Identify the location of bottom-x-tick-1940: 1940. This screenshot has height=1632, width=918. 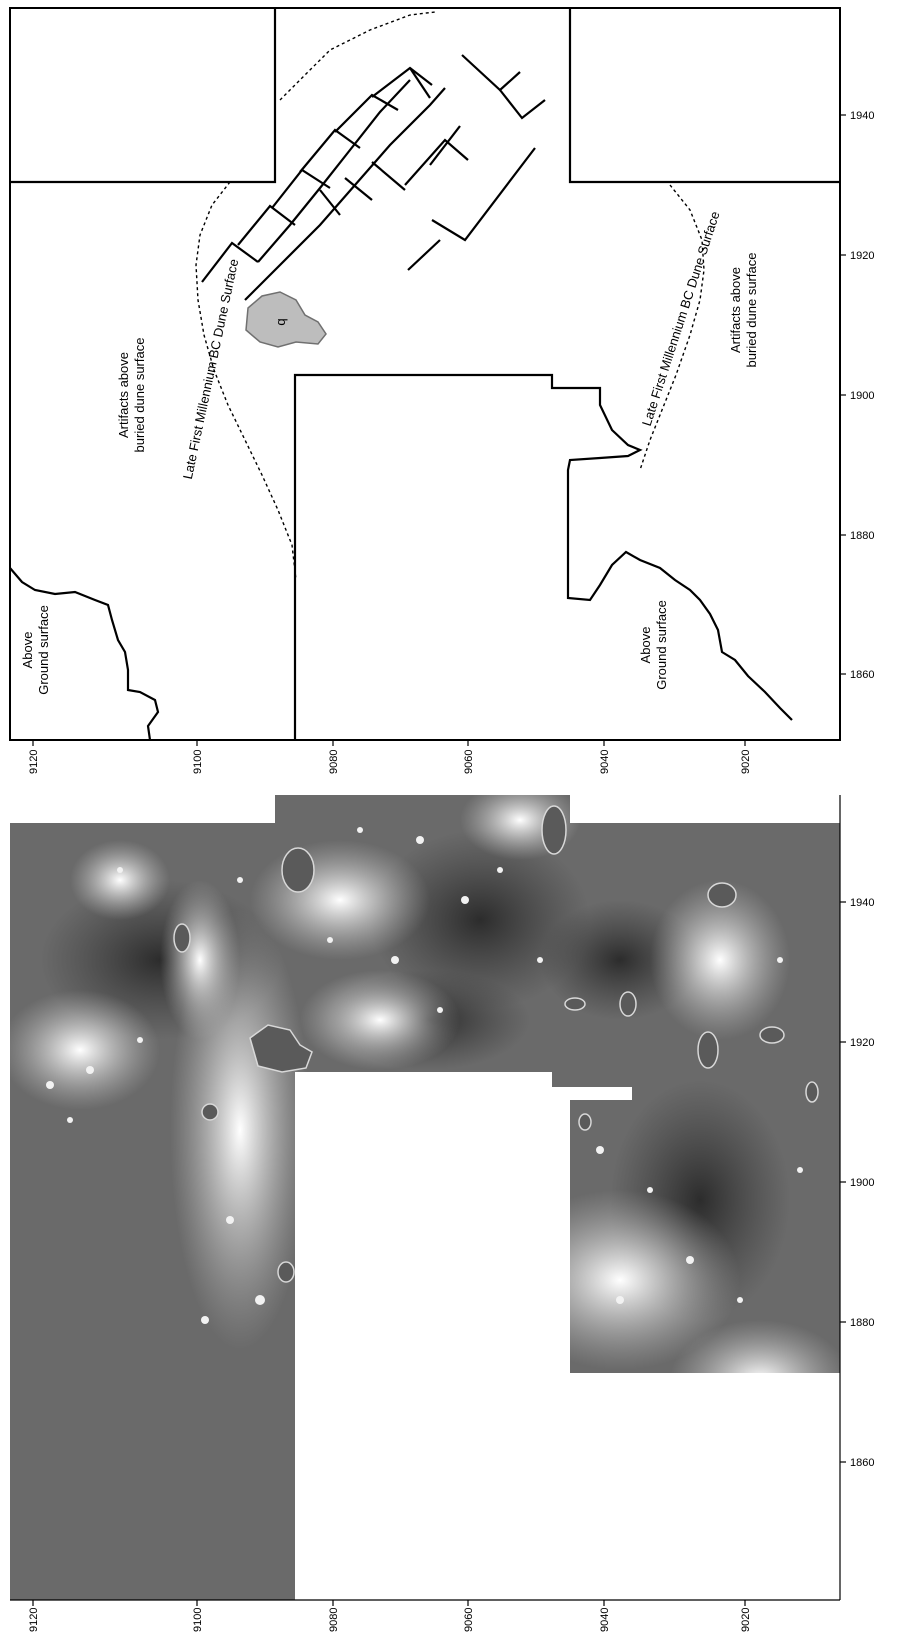
(862, 903).